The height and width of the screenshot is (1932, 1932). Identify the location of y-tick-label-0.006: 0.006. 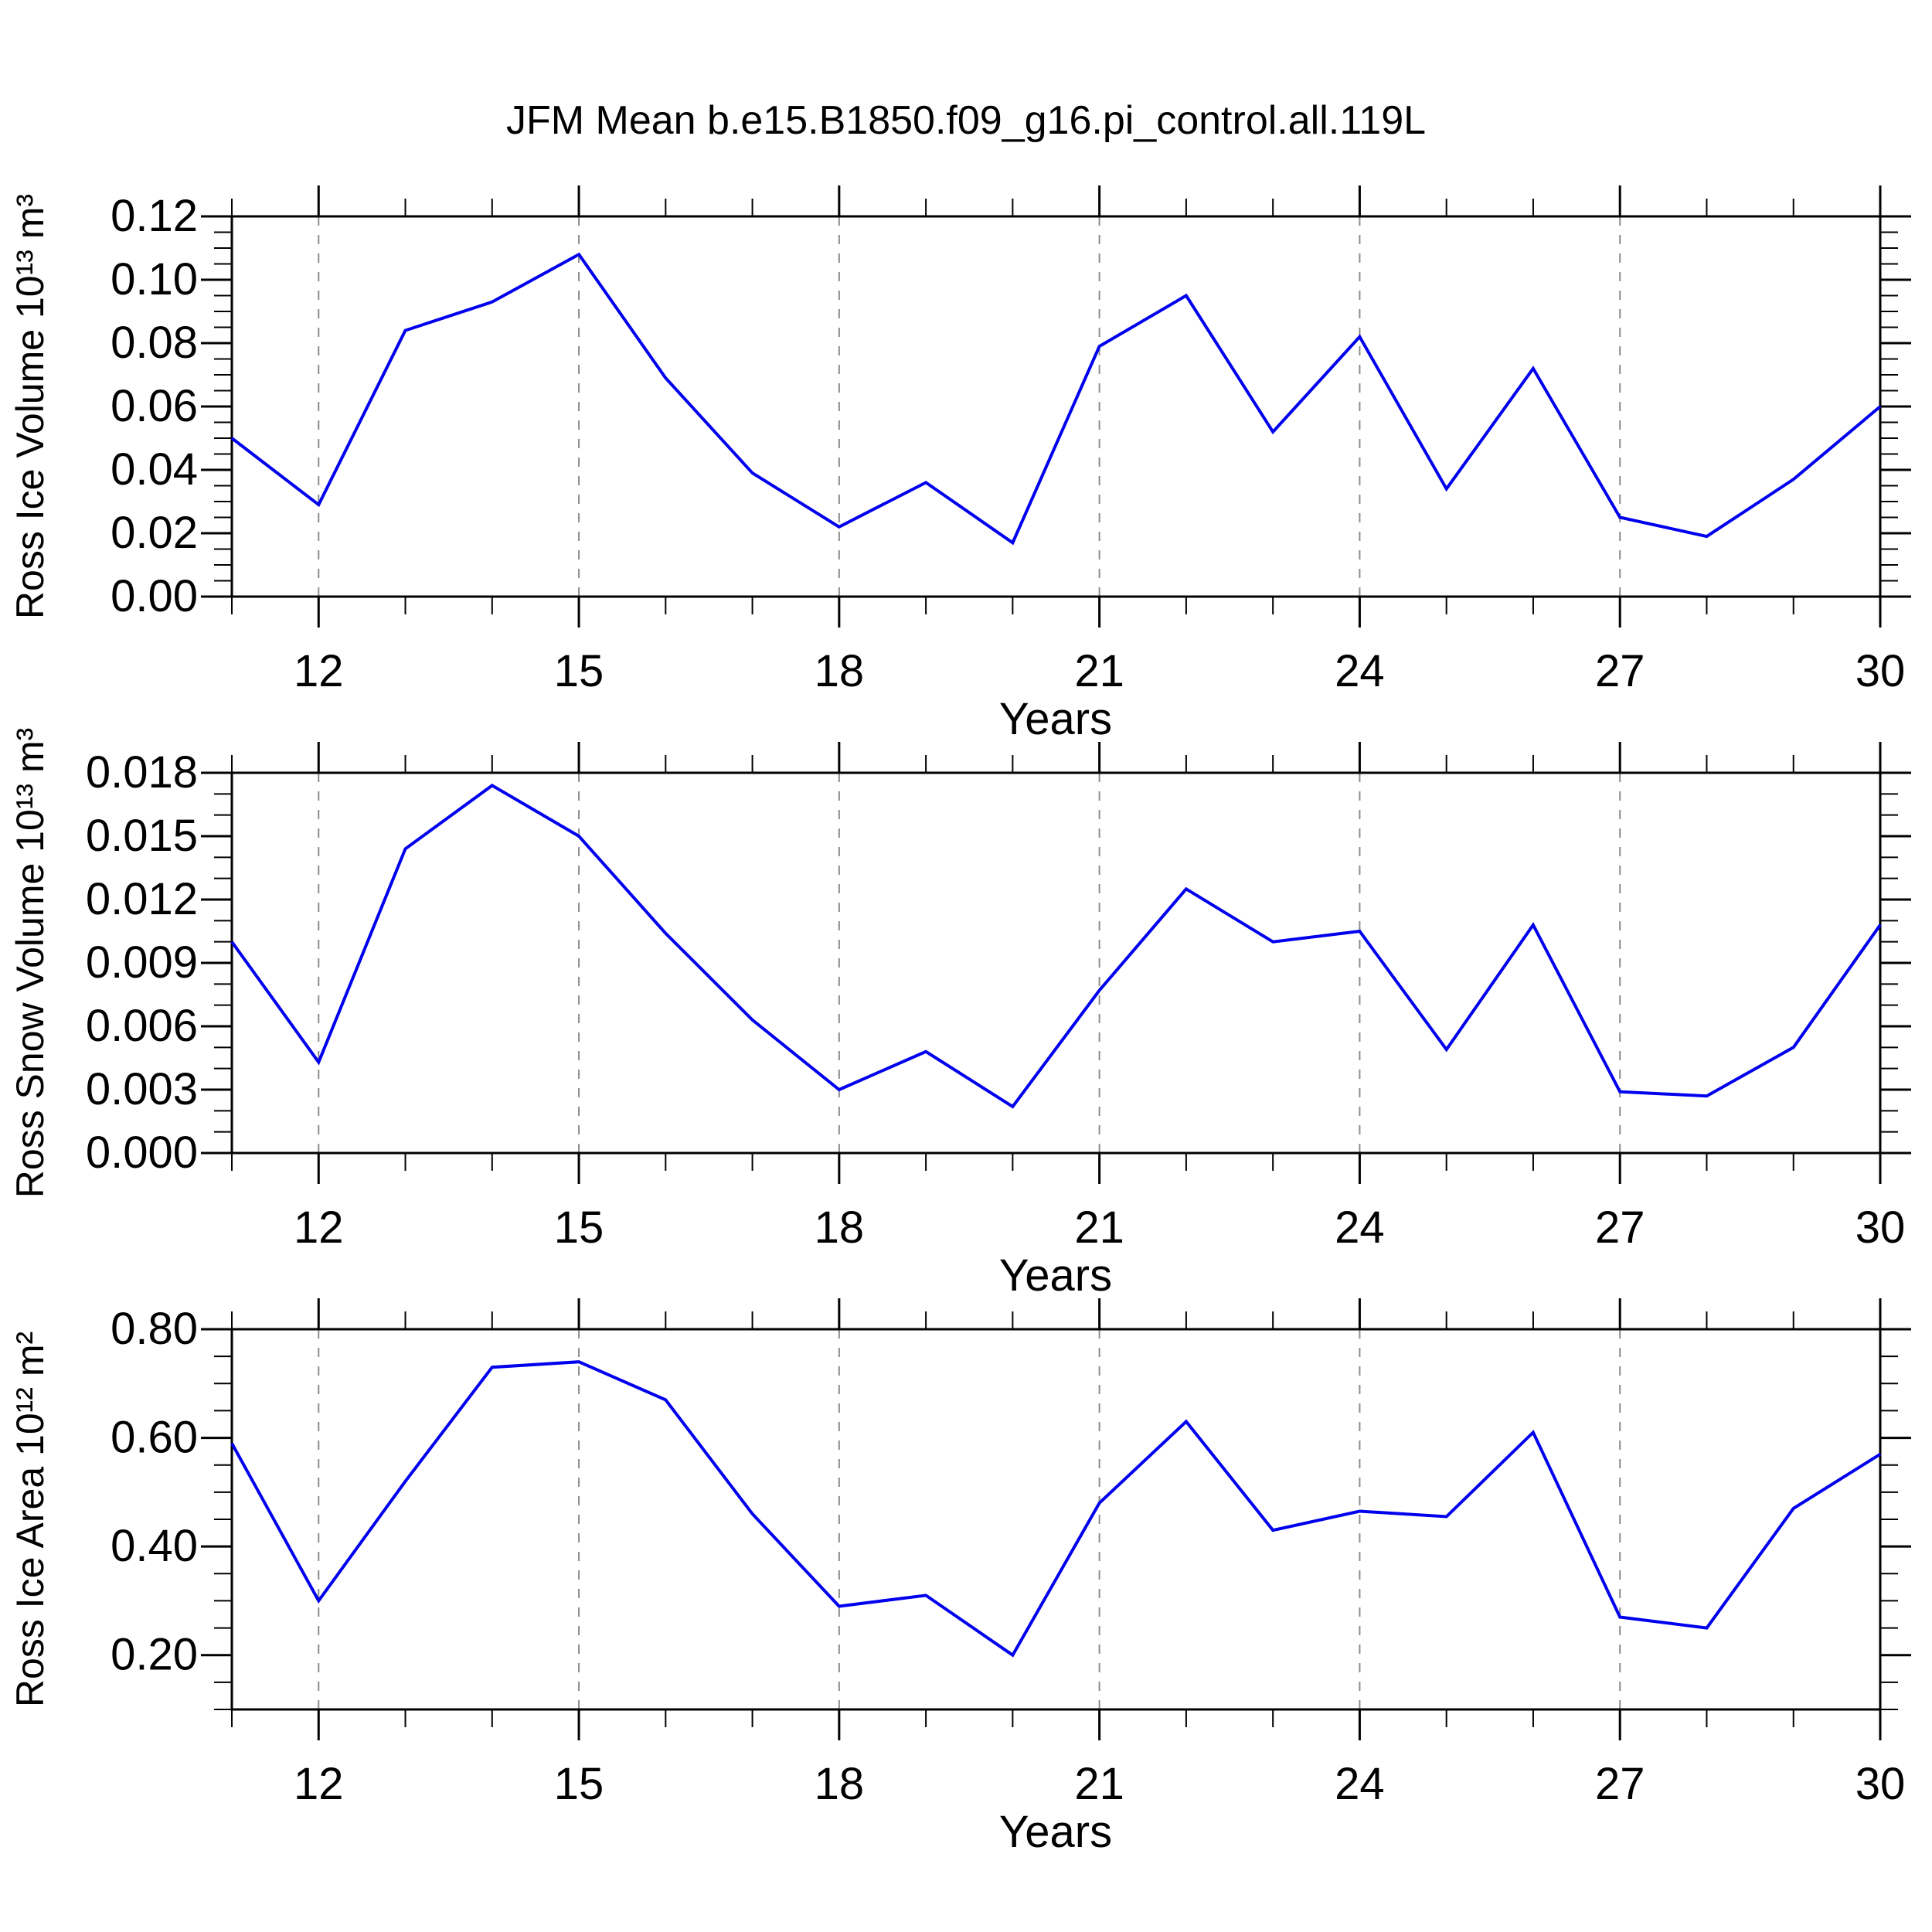
(142, 1026).